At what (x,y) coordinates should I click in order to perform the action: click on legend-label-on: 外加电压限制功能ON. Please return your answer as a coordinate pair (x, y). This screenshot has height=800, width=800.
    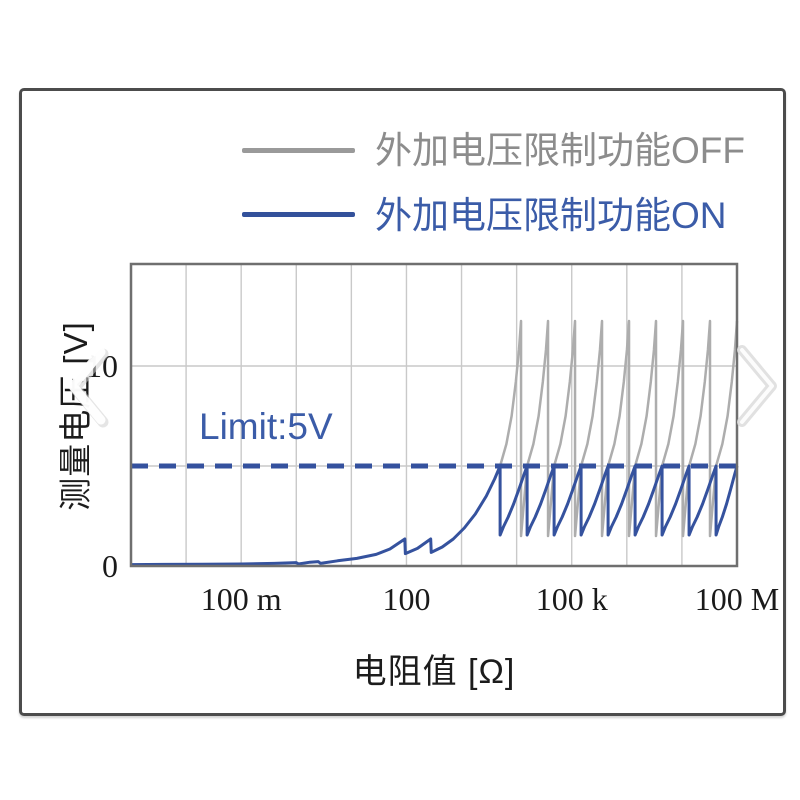
    Looking at the image, I should click on (551, 215).